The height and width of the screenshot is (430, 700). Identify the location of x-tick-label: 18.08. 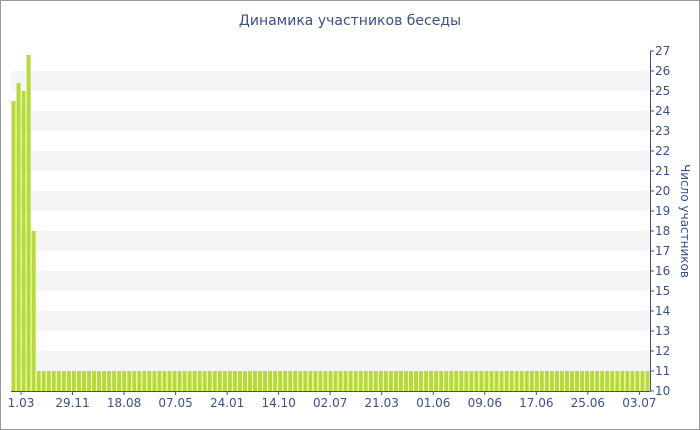
(124, 403).